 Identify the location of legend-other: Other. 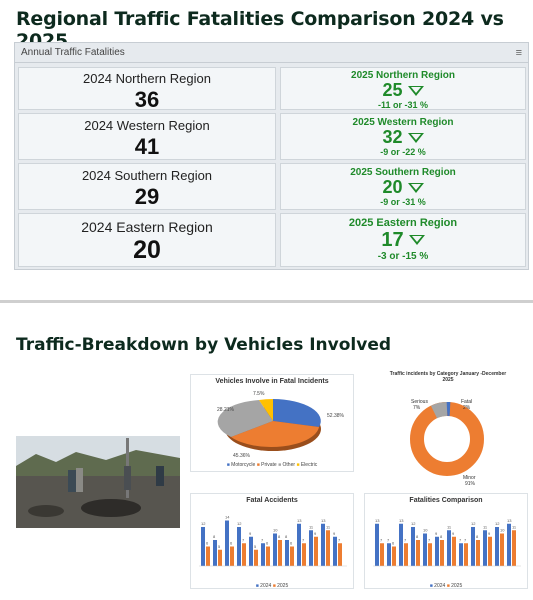
(289, 465).